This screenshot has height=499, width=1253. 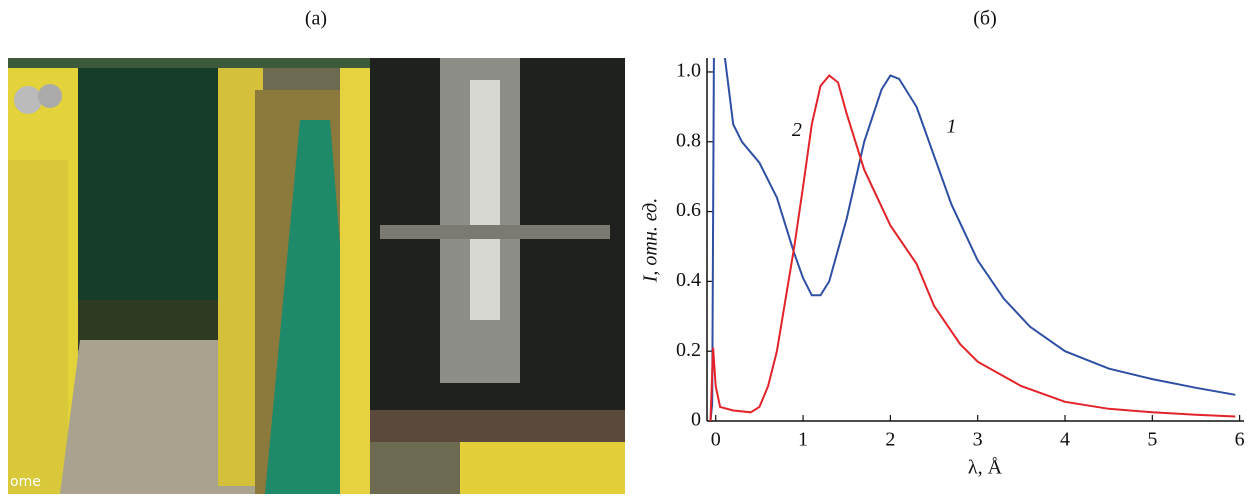 I want to click on y-tick-label: 0, so click(x=696, y=420).